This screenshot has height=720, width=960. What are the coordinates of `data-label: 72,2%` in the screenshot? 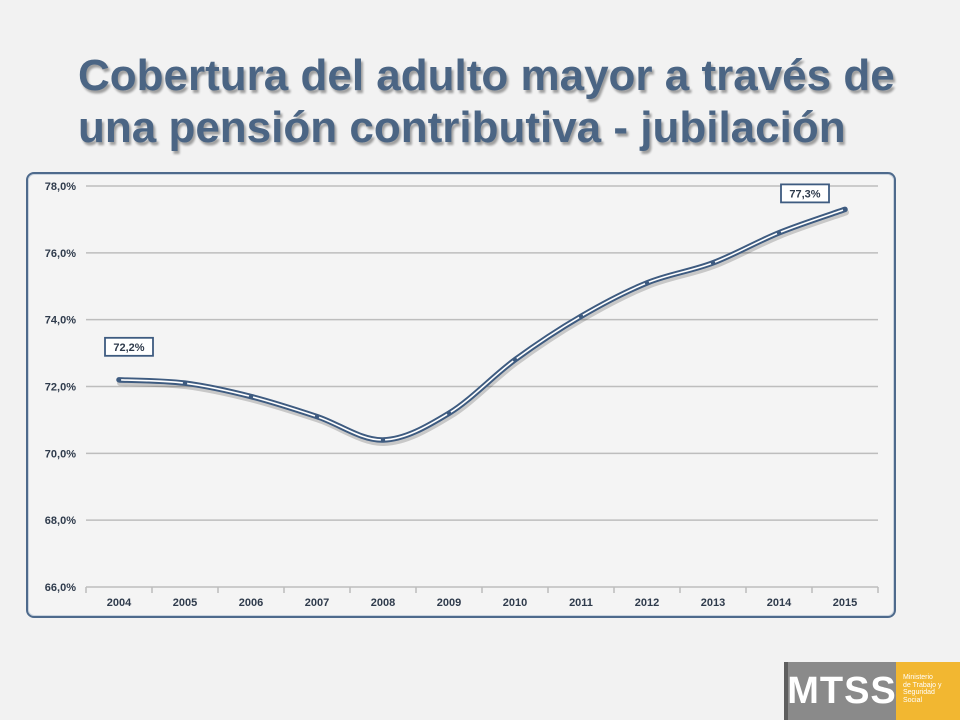 It's located at (128, 348).